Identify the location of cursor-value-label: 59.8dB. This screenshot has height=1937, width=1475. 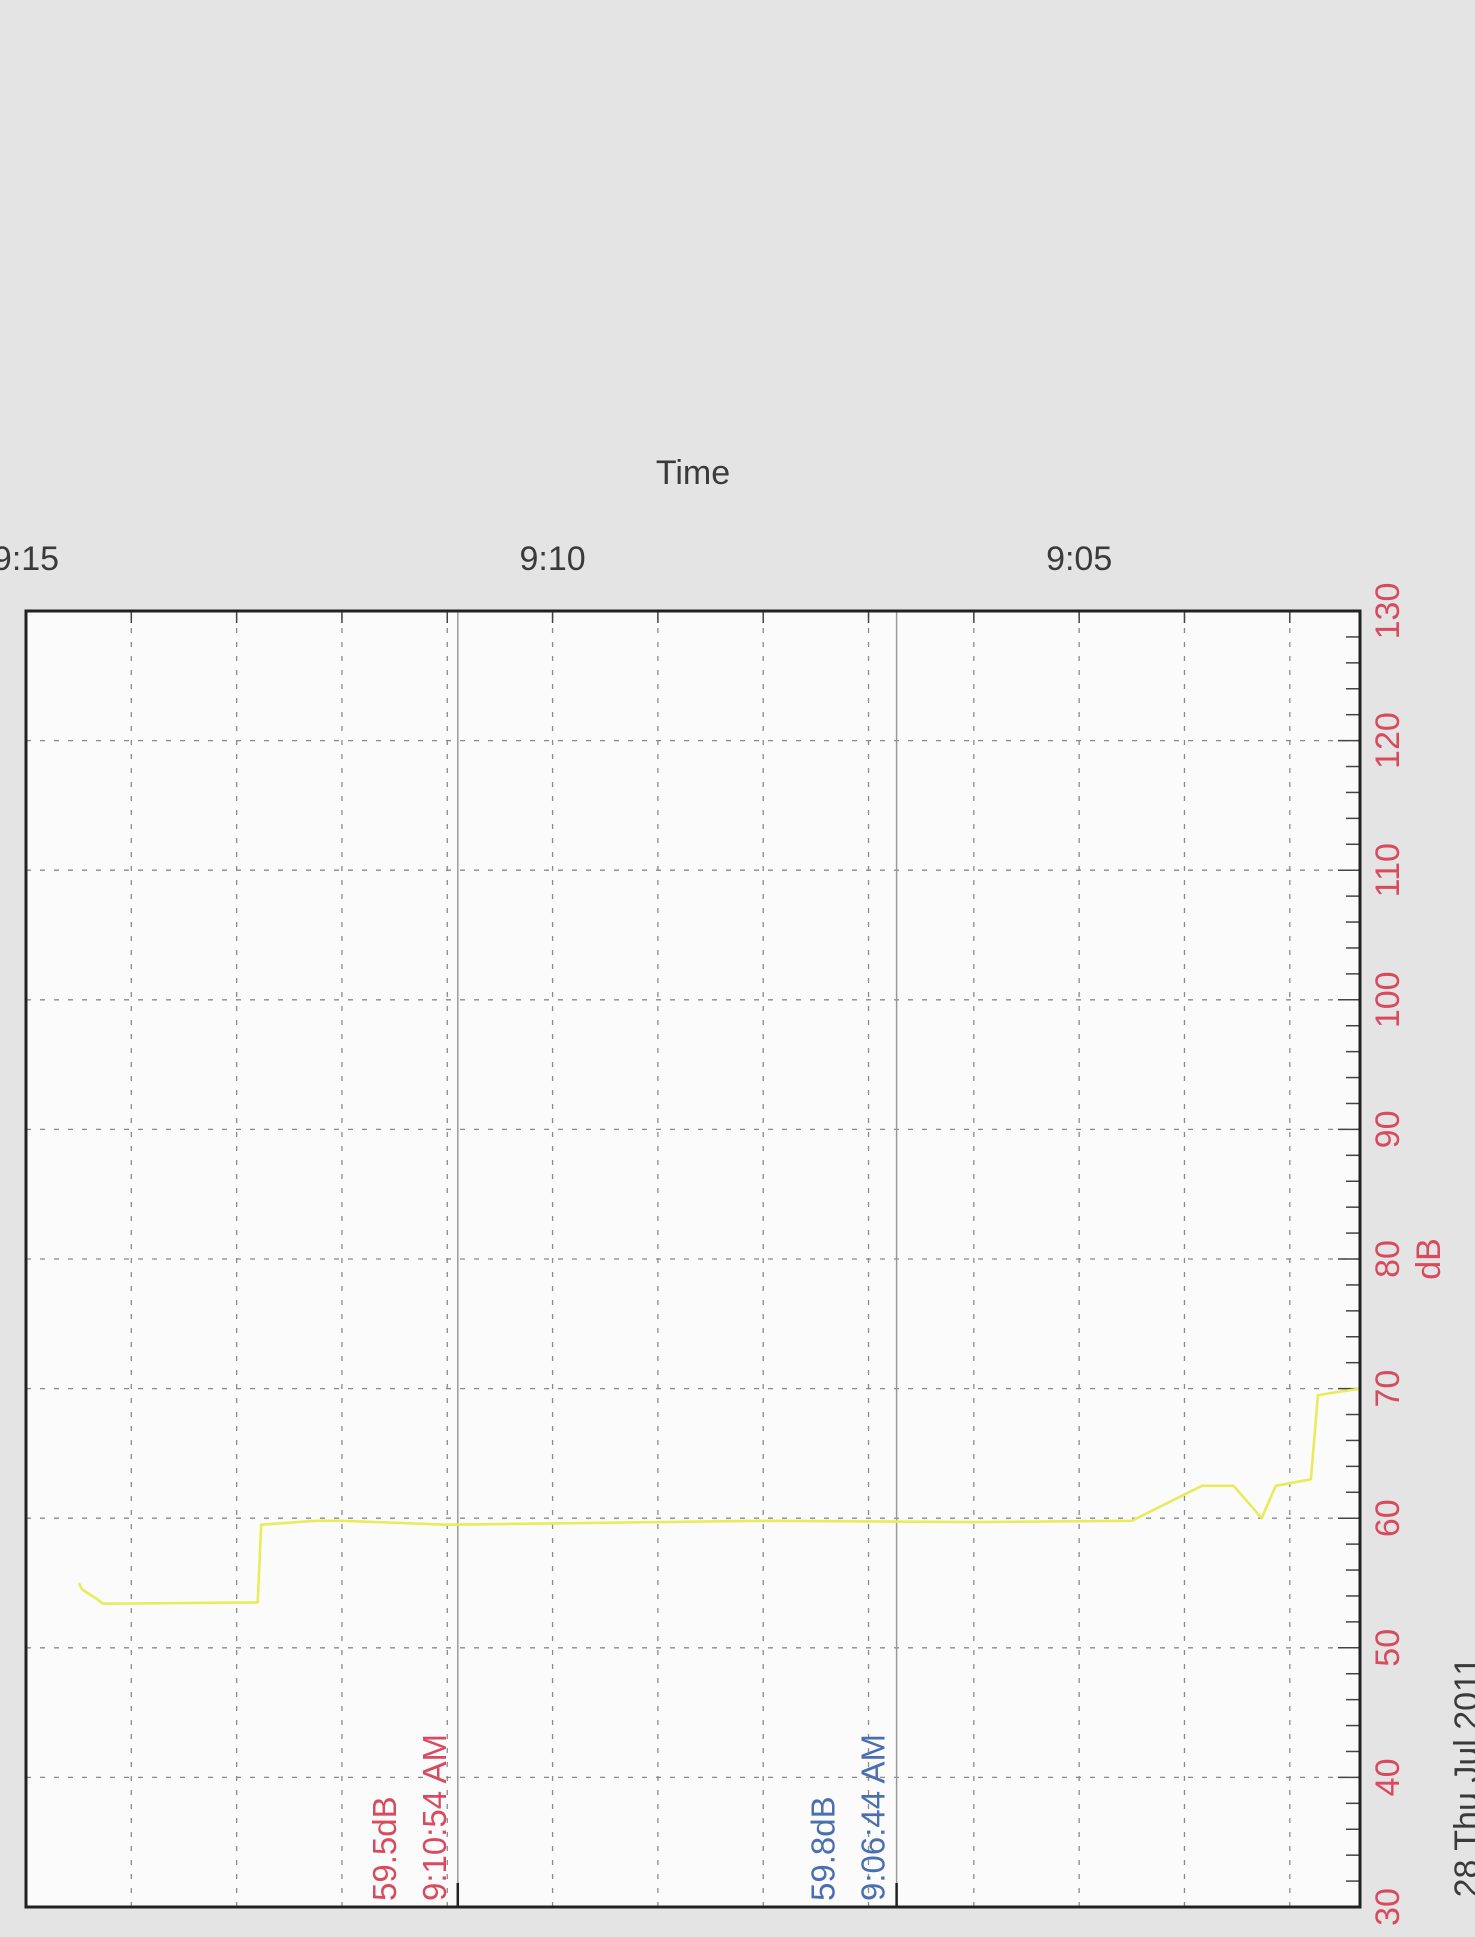
(823, 1848).